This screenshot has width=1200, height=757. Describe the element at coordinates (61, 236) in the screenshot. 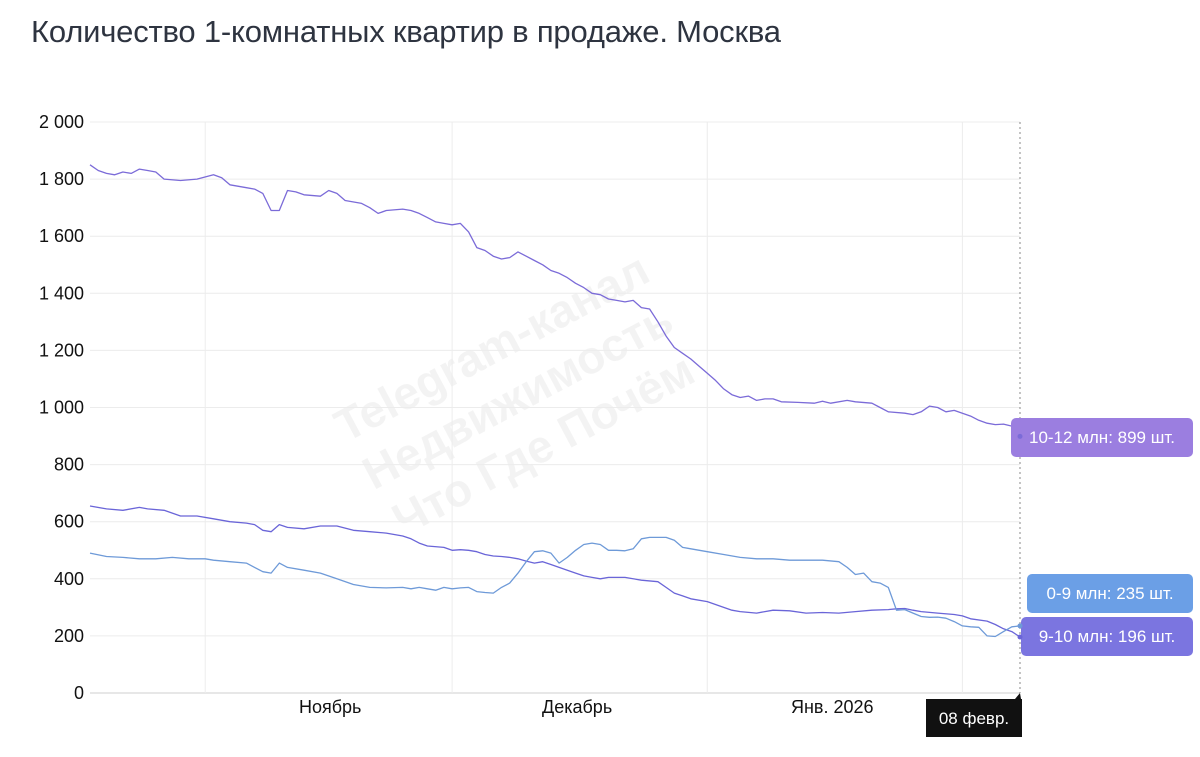

I see `y-tick-label: 1 600` at that location.